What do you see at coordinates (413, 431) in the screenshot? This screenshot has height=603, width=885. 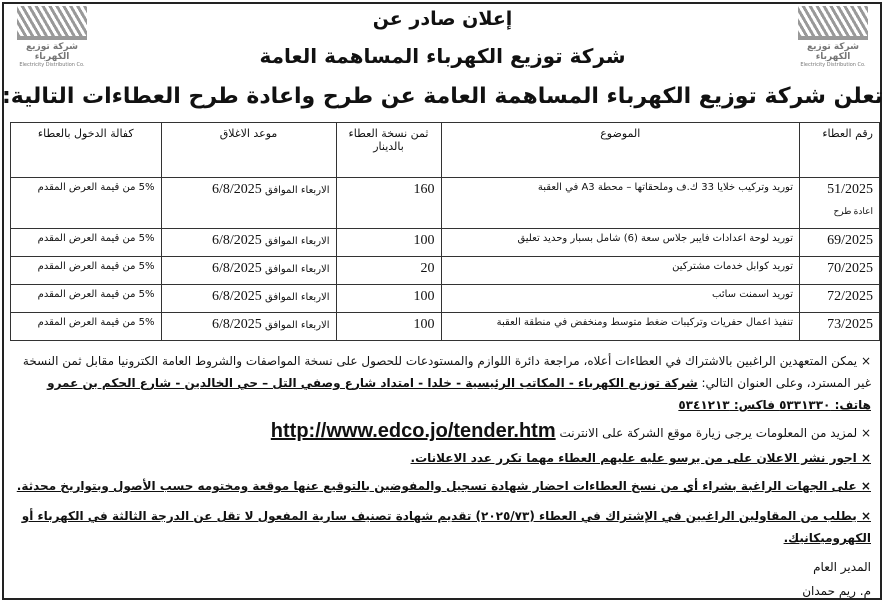 I see `website-link: http://www.edco.jo/tender.htm` at bounding box center [413, 431].